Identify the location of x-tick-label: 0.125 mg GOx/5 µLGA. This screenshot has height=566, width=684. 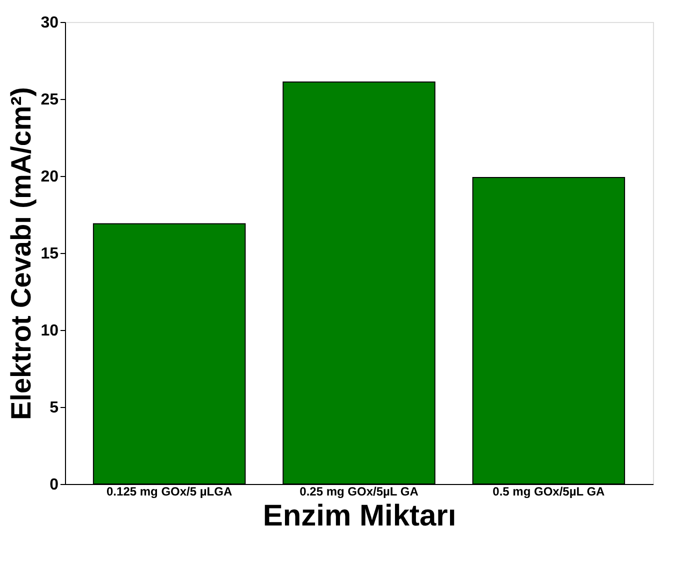
(169, 491).